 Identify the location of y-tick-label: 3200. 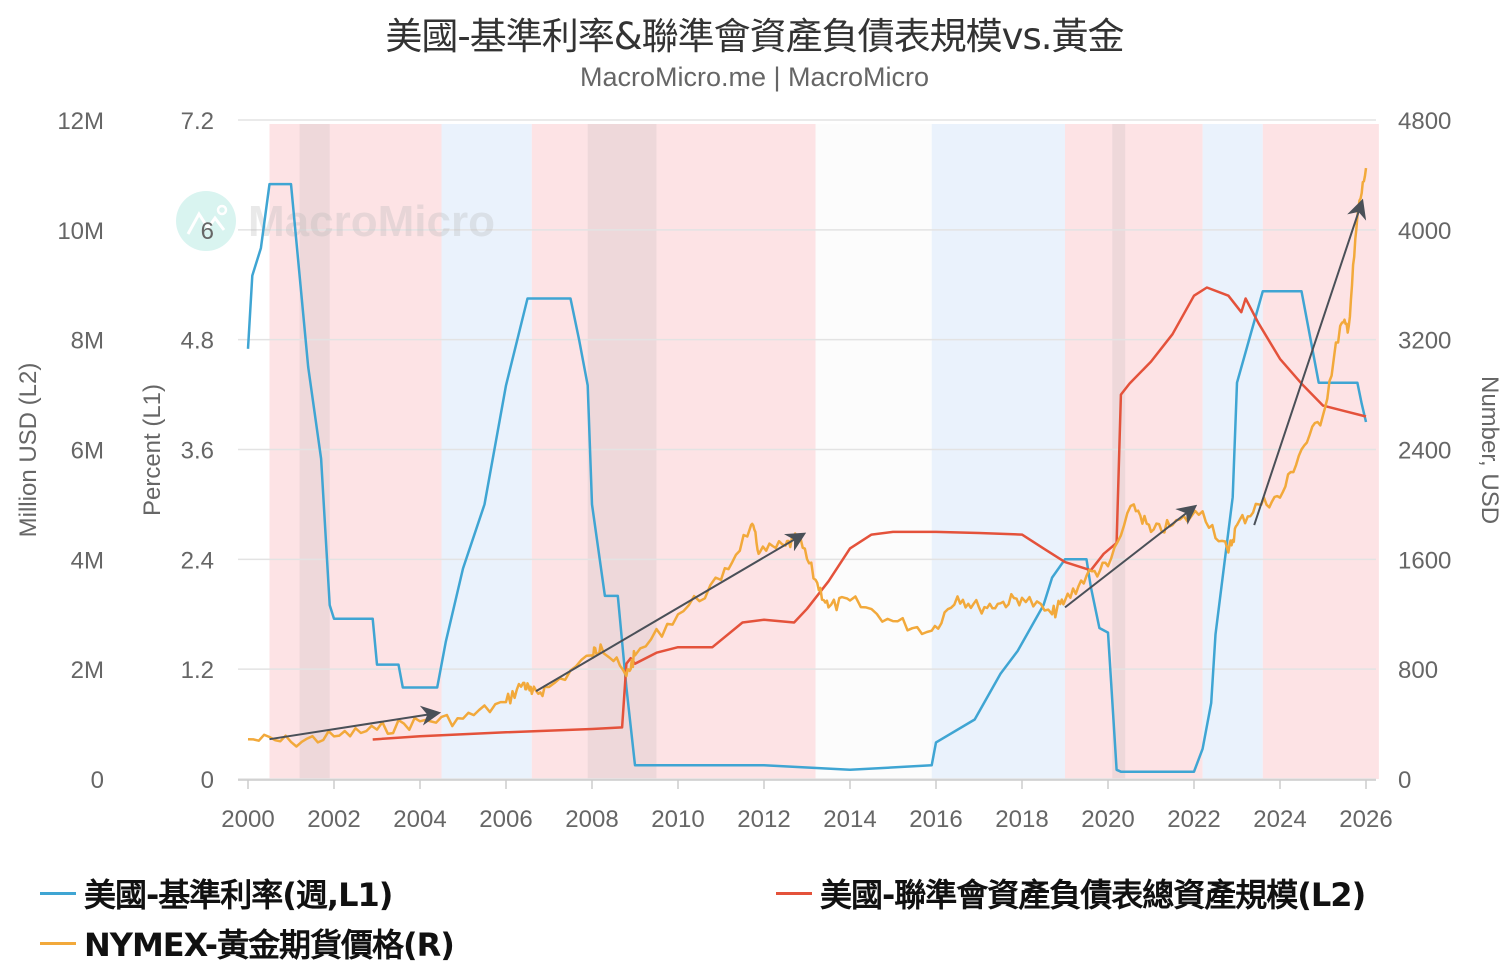
(1424, 341).